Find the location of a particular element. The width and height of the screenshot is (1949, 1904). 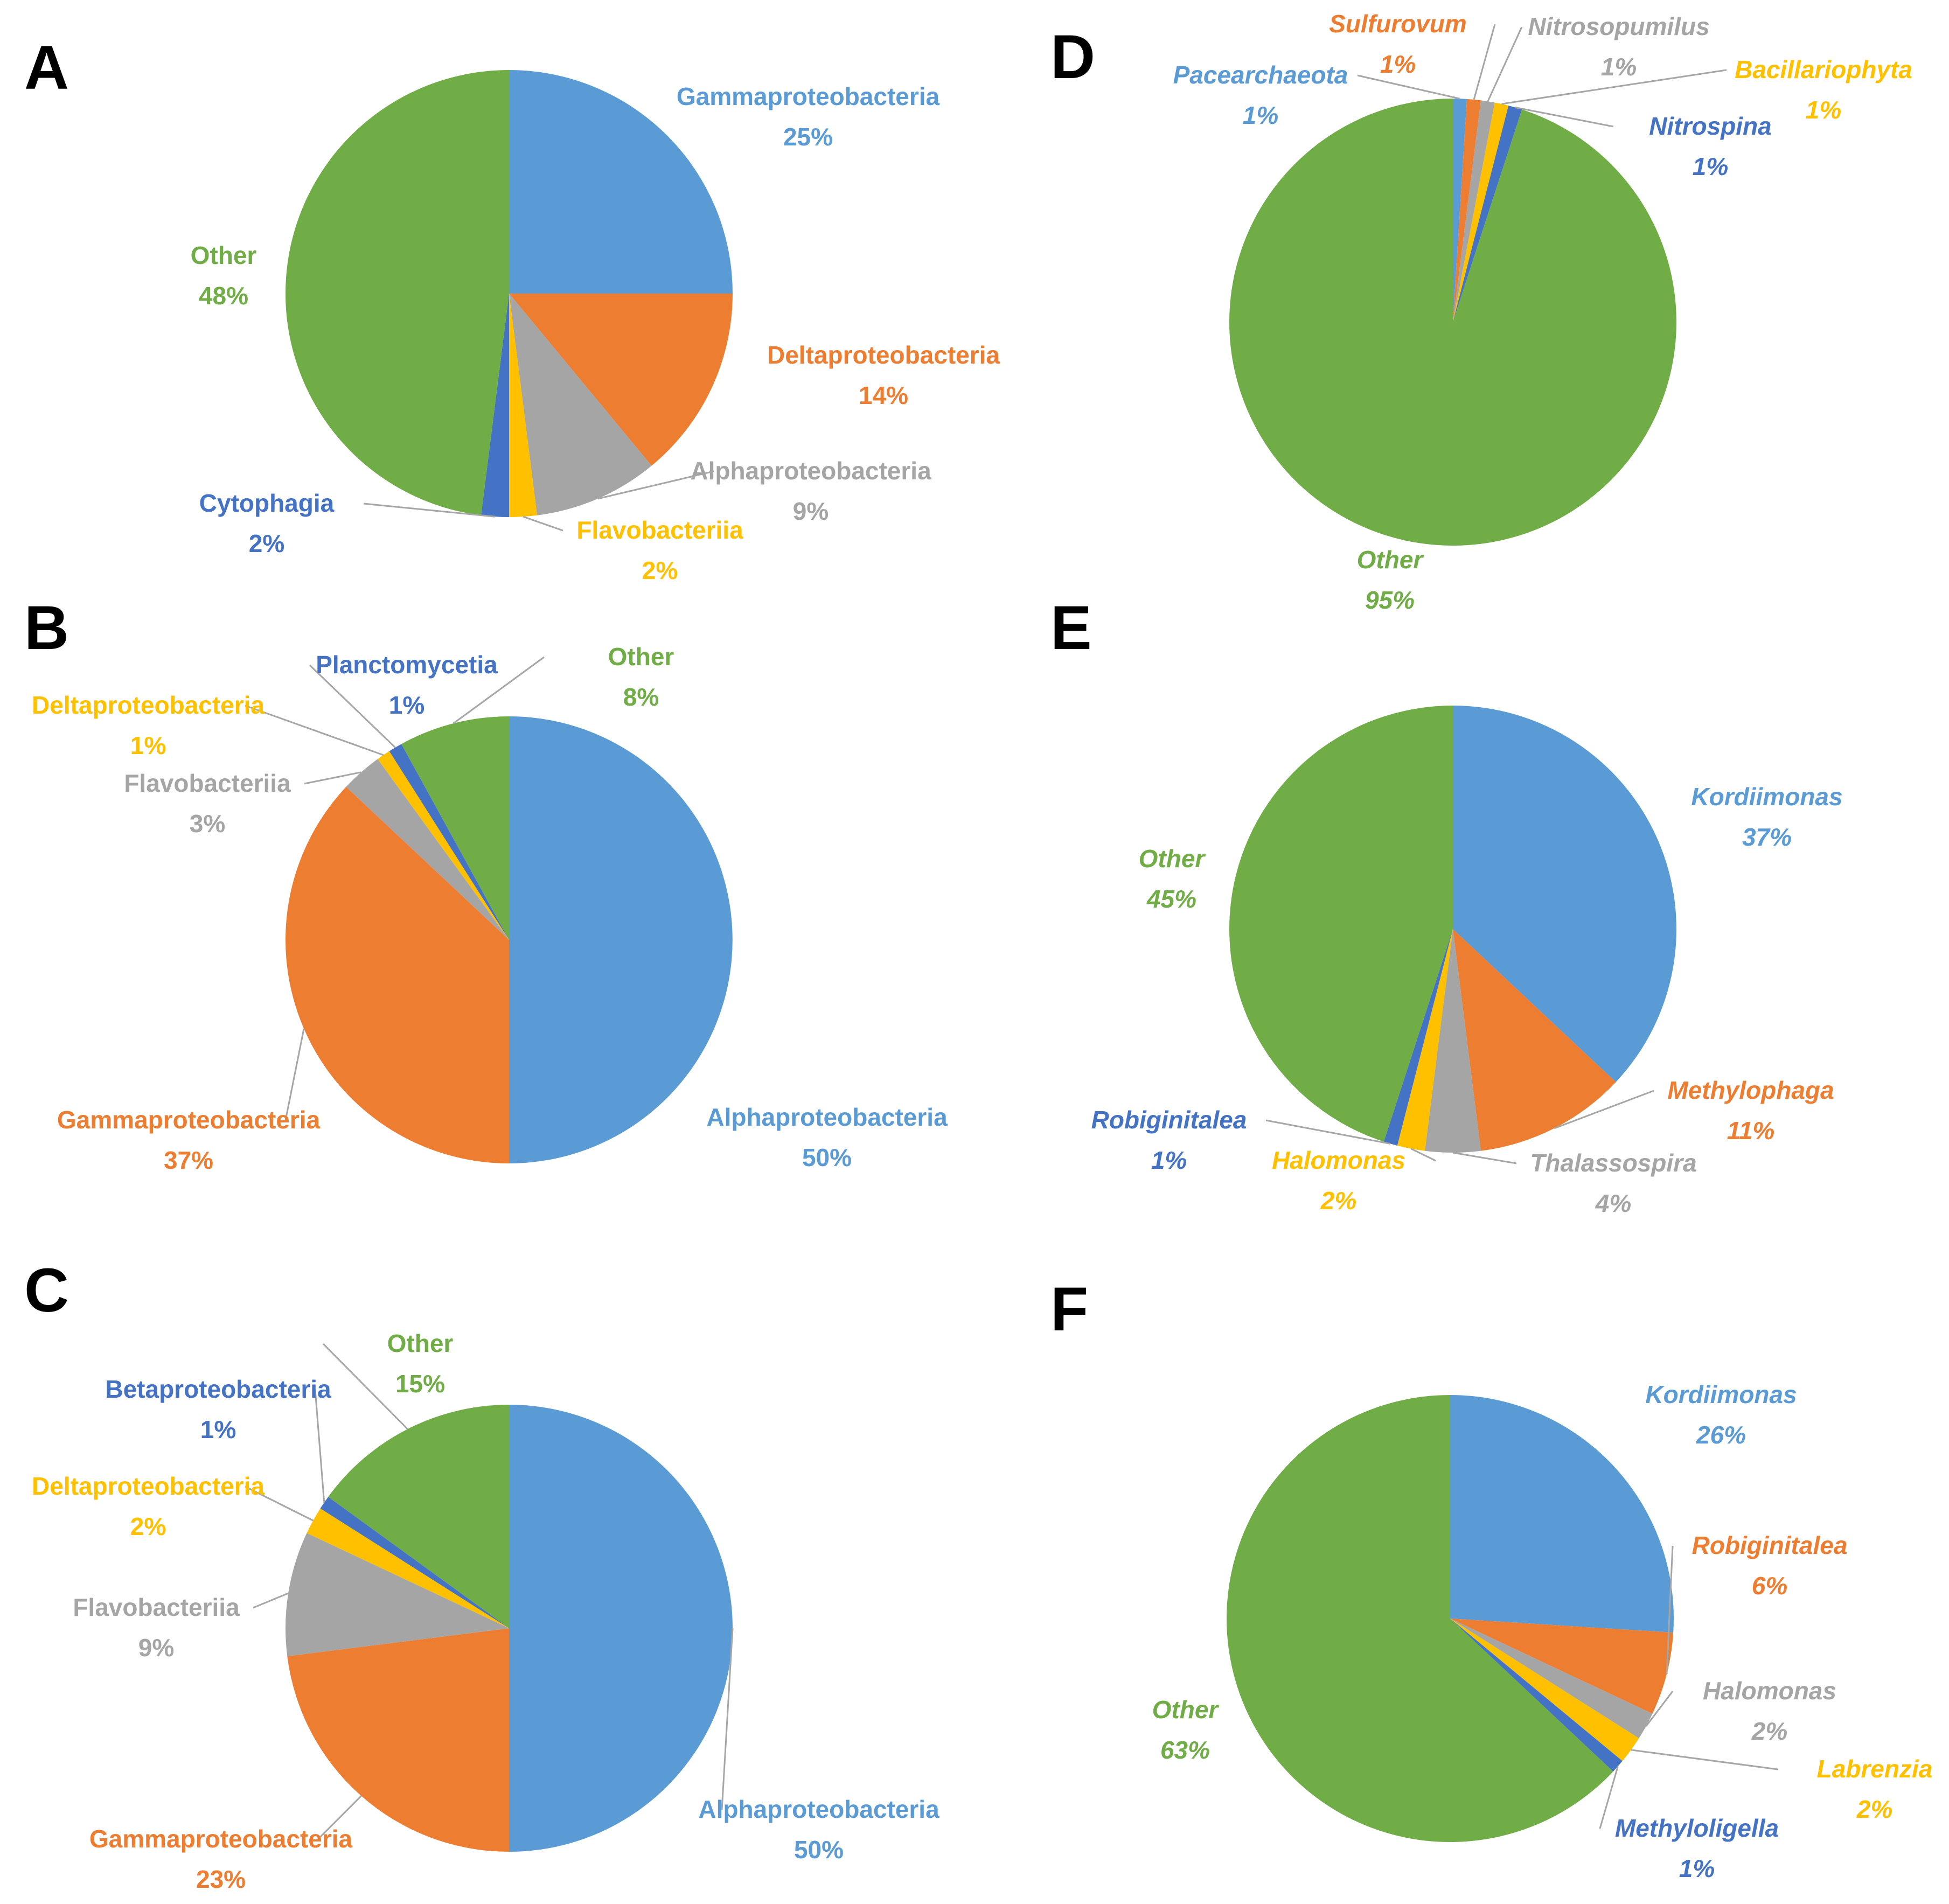

pie-a-label-other: Other 48% is located at coordinates (224, 276).